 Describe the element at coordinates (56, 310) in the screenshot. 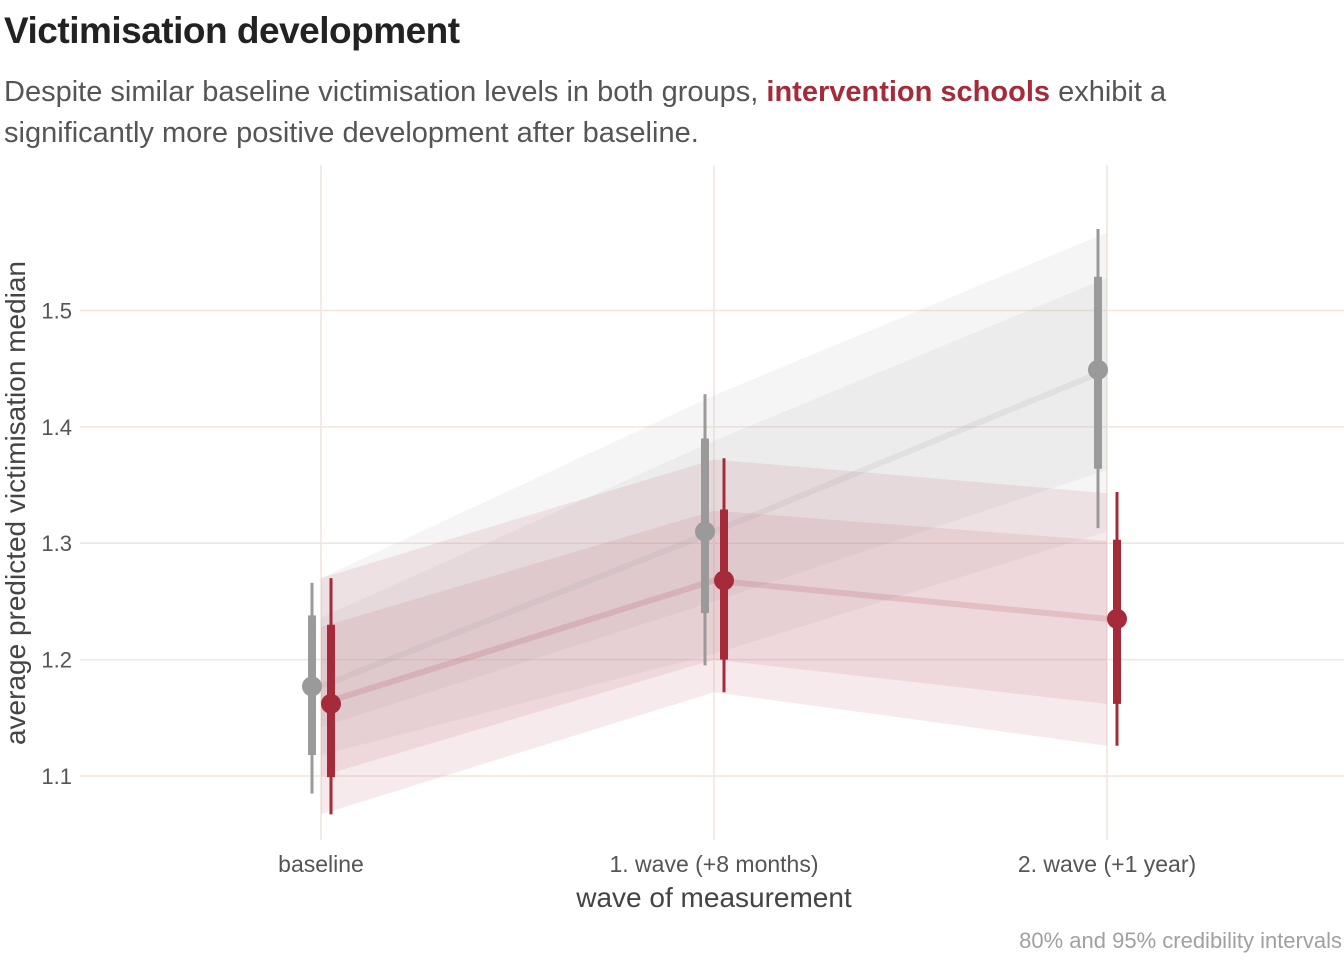

I see `y-tick-label: 1.5` at that location.